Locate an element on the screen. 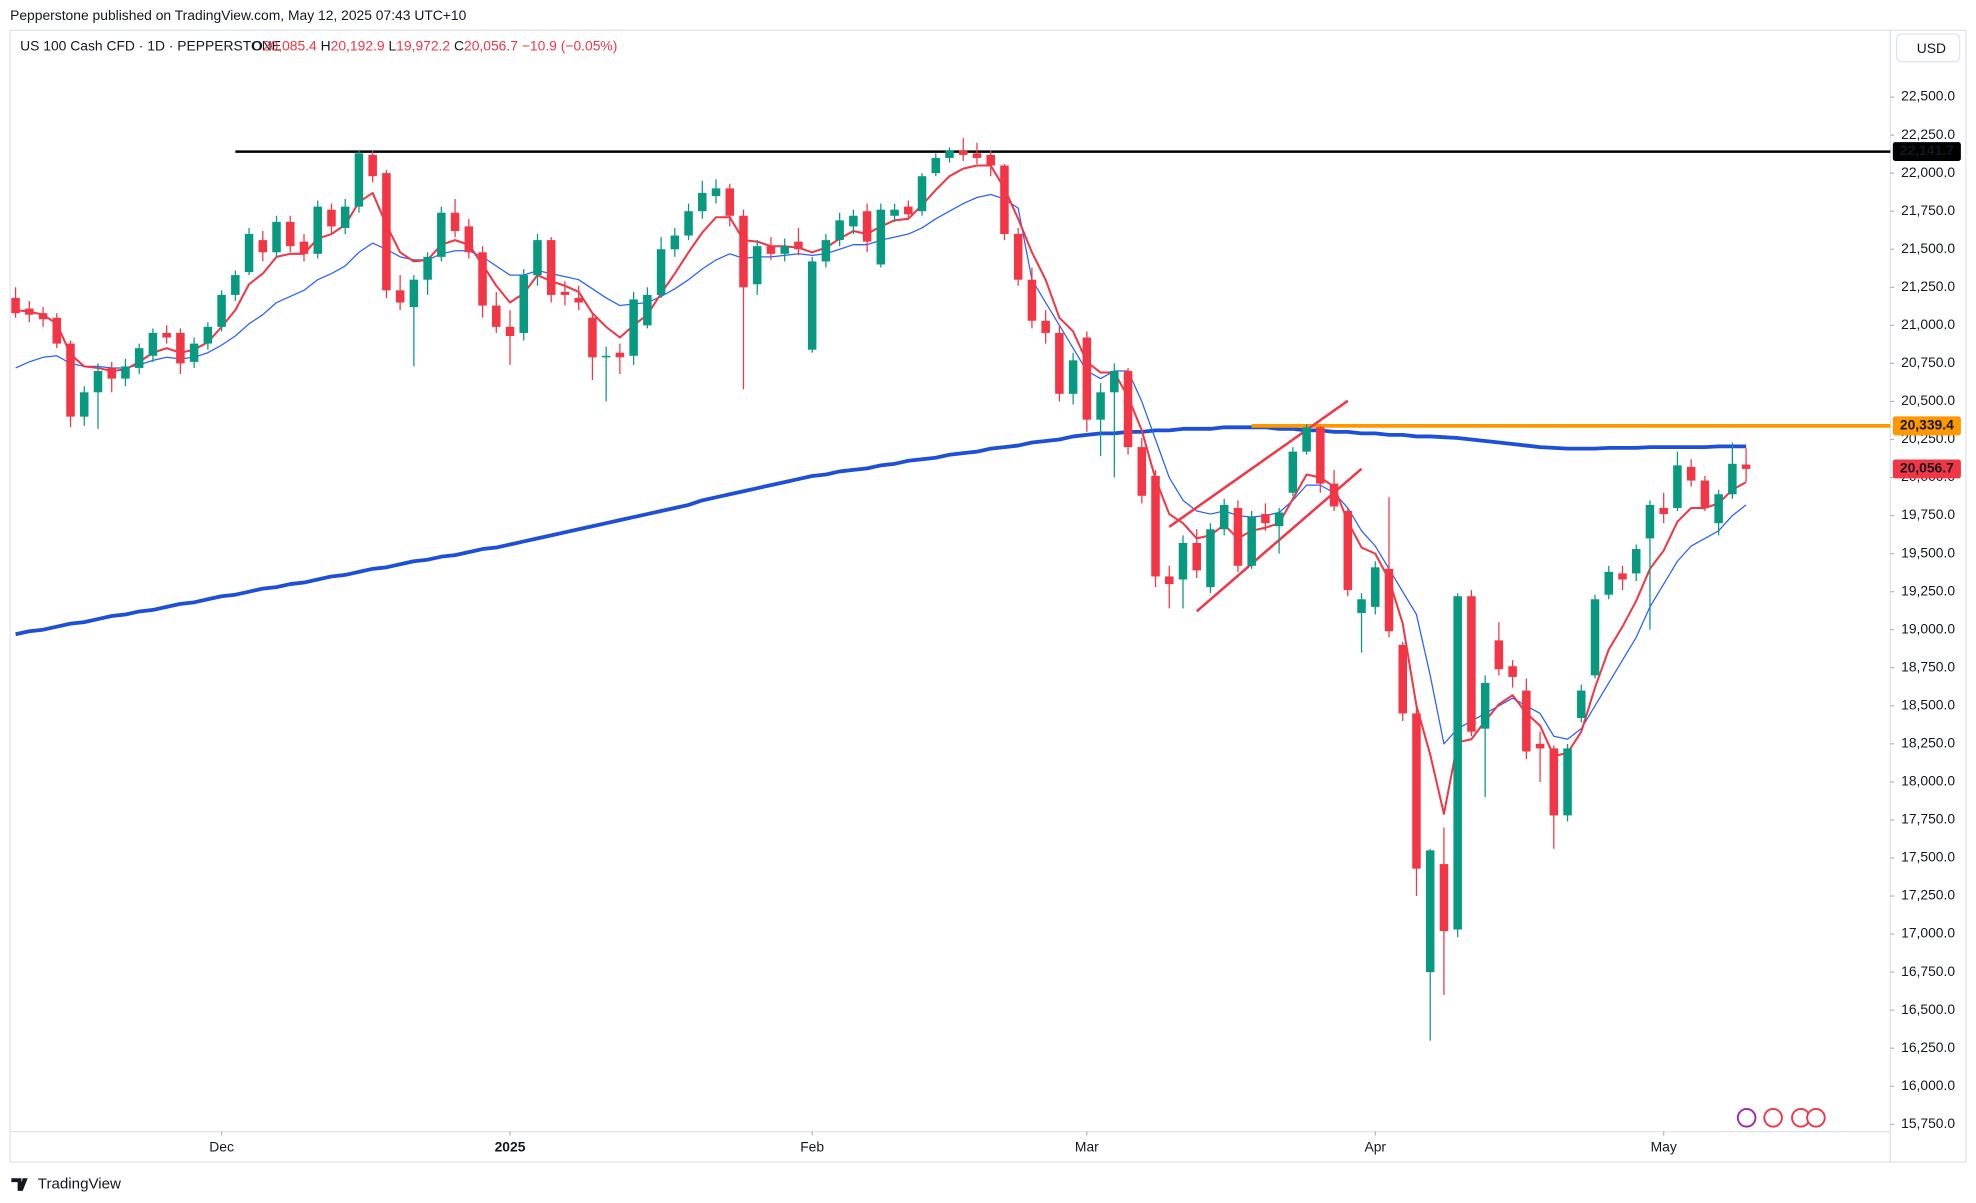 The image size is (1976, 1203). last-price-tag-box is located at coordinates (1926, 469).